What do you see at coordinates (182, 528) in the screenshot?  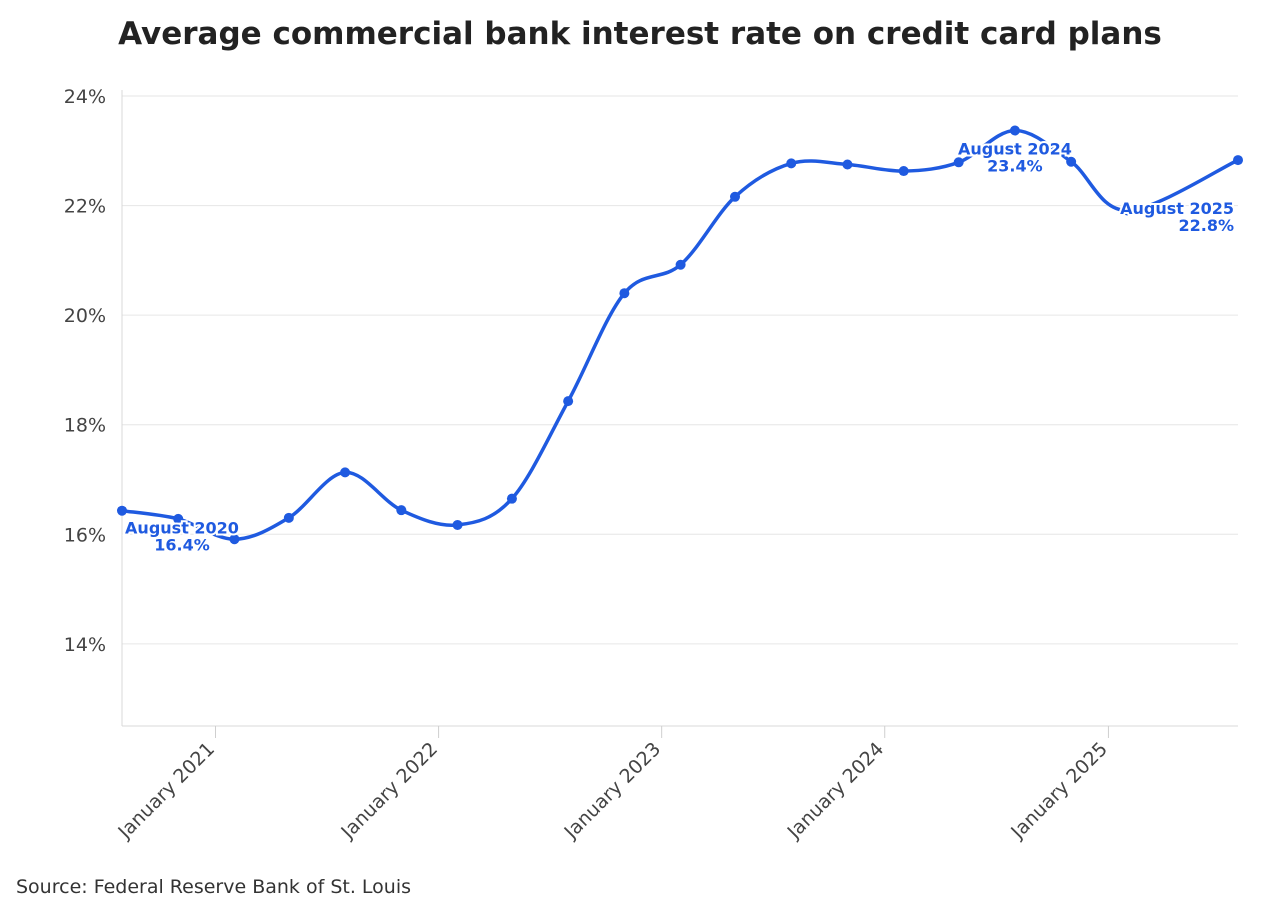 I see `annotation-label: August 2020` at bounding box center [182, 528].